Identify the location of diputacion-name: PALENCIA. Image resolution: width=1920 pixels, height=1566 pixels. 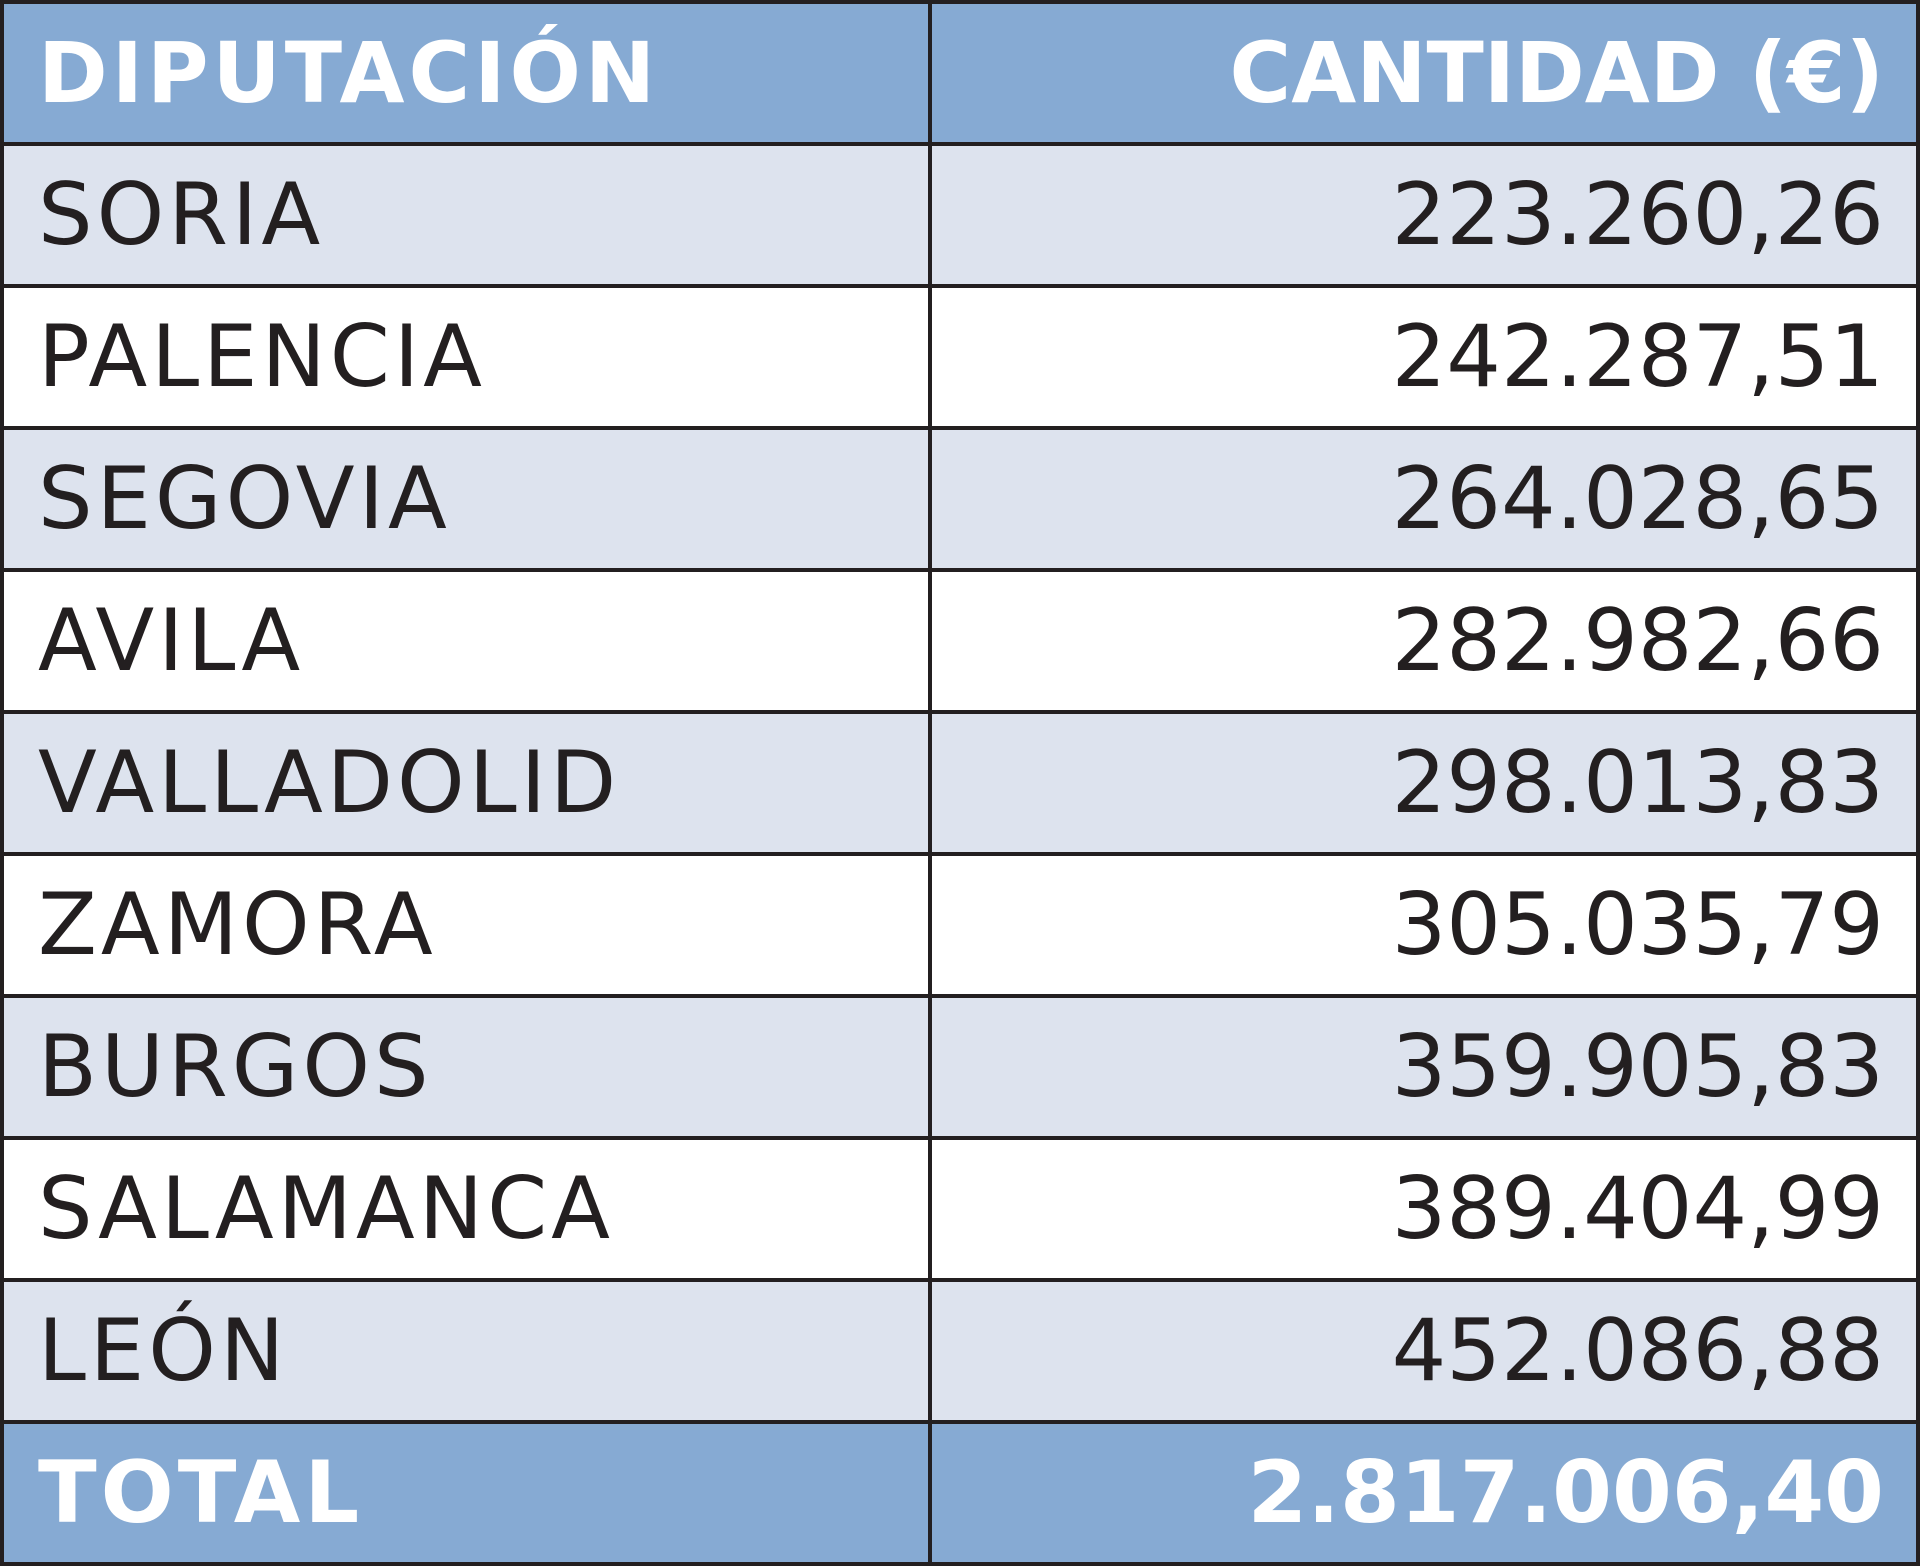
(466, 357).